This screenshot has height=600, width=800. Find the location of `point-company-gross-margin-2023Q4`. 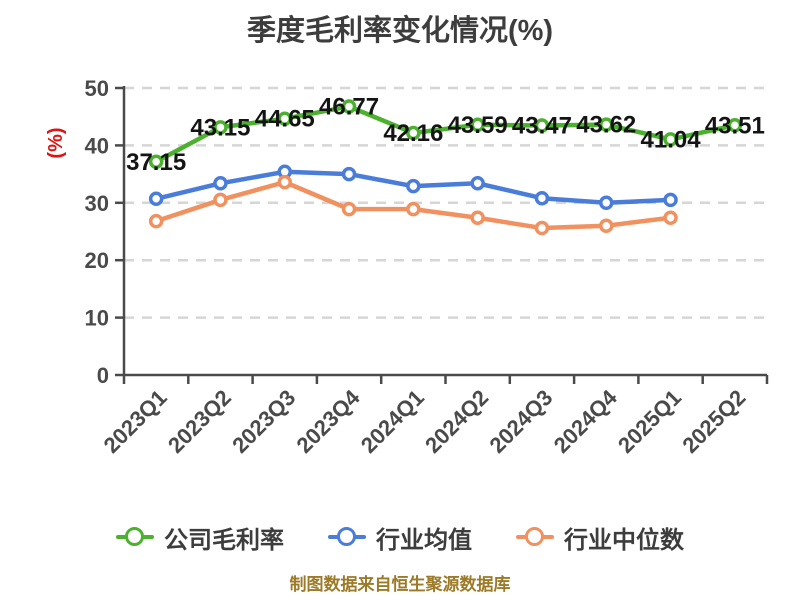

point-company-gross-margin-2023Q4 is located at coordinates (349, 106).